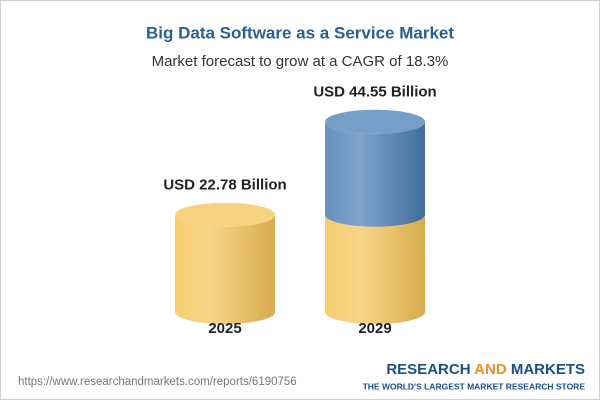 This screenshot has height=400, width=600. What do you see at coordinates (374, 92) in the screenshot?
I see `value-label: USD 44.55 Billion` at bounding box center [374, 92].